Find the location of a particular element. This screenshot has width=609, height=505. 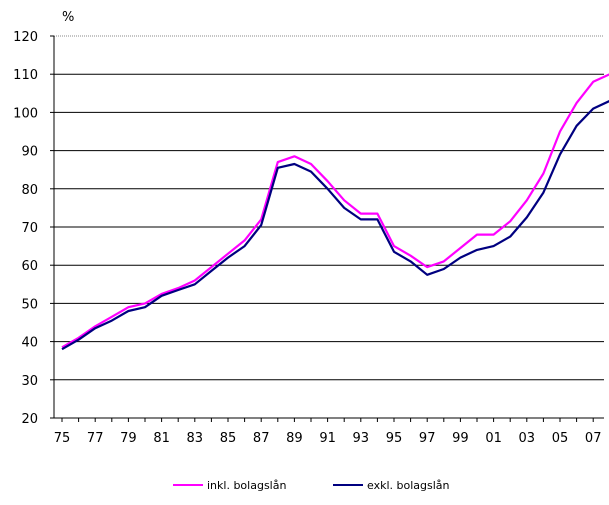

y-tick-label: 50 is located at coordinates (29, 304).